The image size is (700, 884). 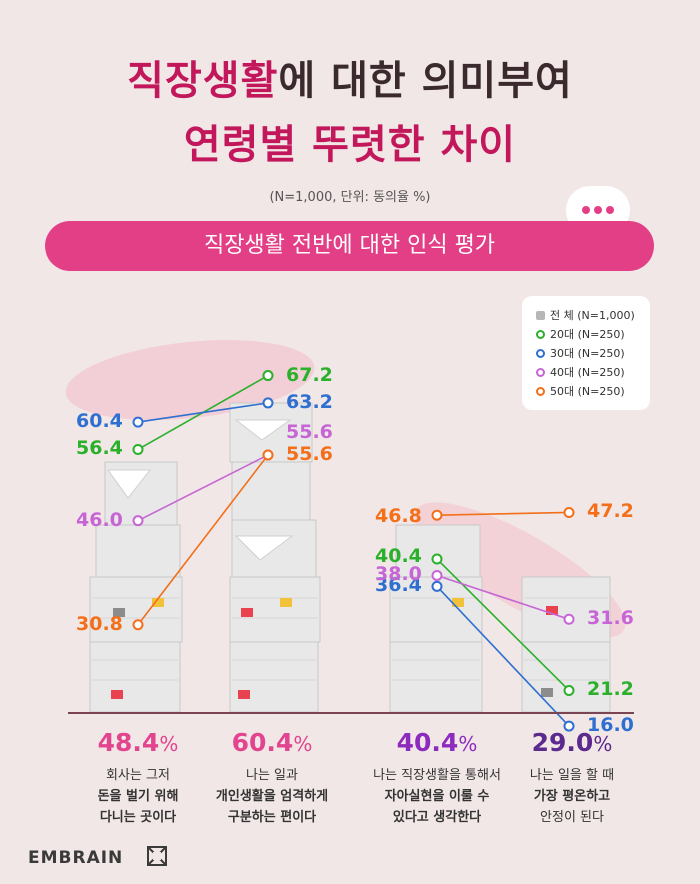 I want to click on total-value-3: 40.4%, so click(x=437, y=742).